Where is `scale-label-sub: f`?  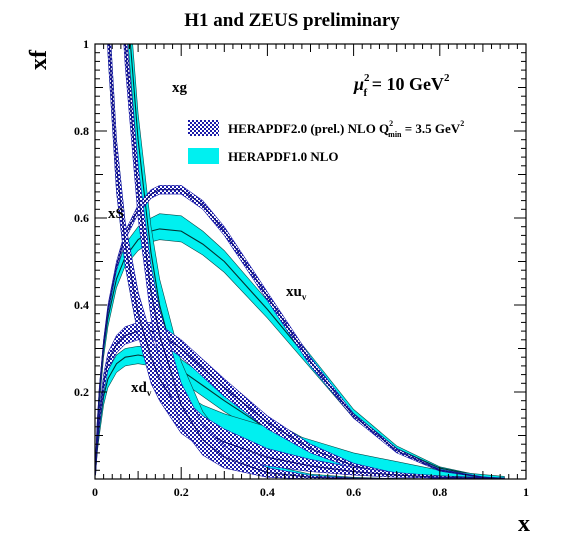
scale-label-sub: f is located at coordinates (366, 93).